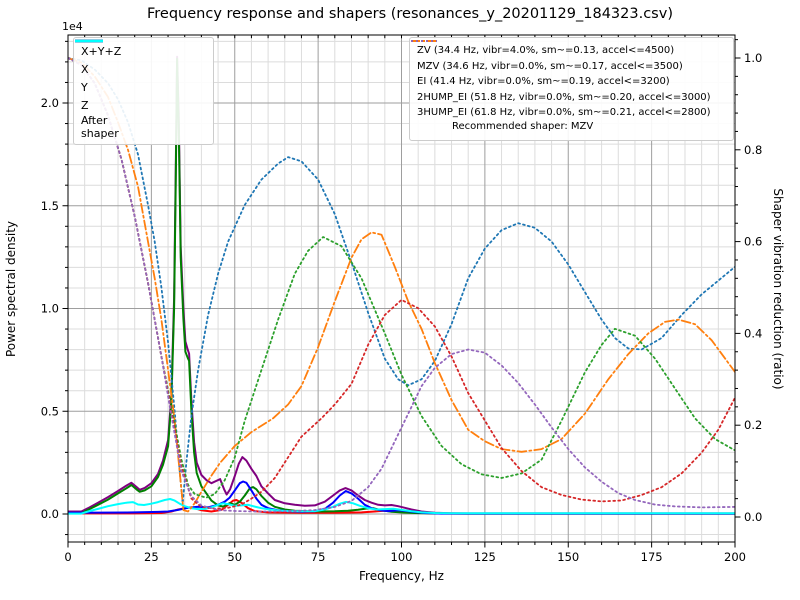 The image size is (800, 600). Describe the element at coordinates (753, 333) in the screenshot. I see `y-right-tick-label: 0.4` at that location.